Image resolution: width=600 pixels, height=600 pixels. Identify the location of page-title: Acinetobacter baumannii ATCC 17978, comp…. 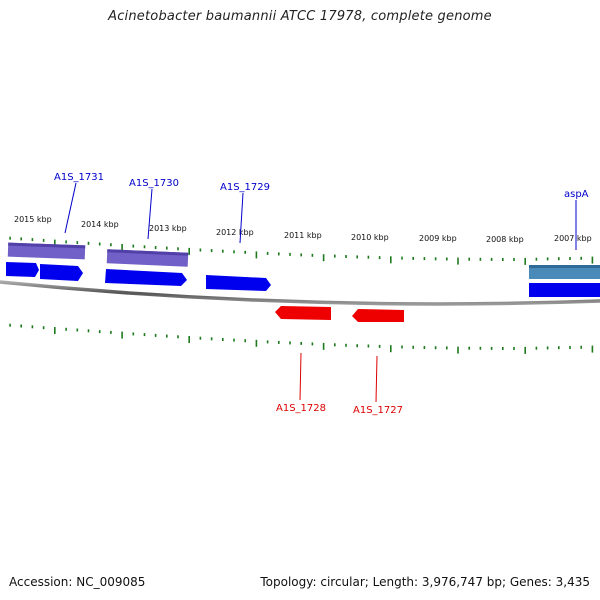
(300, 16).